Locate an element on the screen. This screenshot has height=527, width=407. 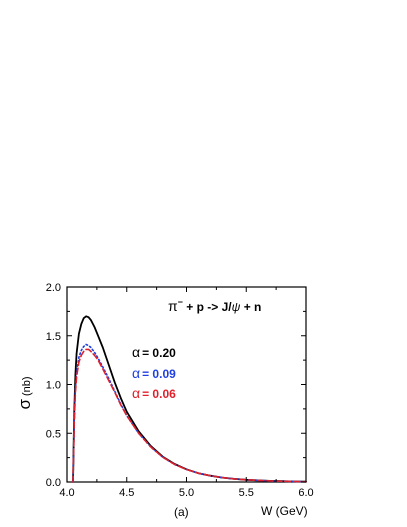
y-tick-label: 1.5 is located at coordinates (53, 337).